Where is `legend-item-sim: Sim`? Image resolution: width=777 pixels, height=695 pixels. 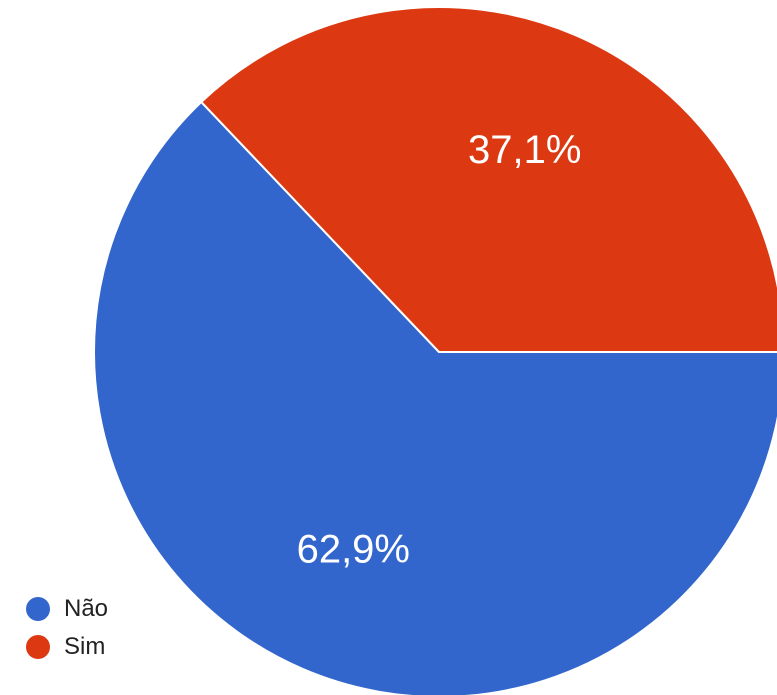 legend-item-sim: Sim is located at coordinates (67, 647).